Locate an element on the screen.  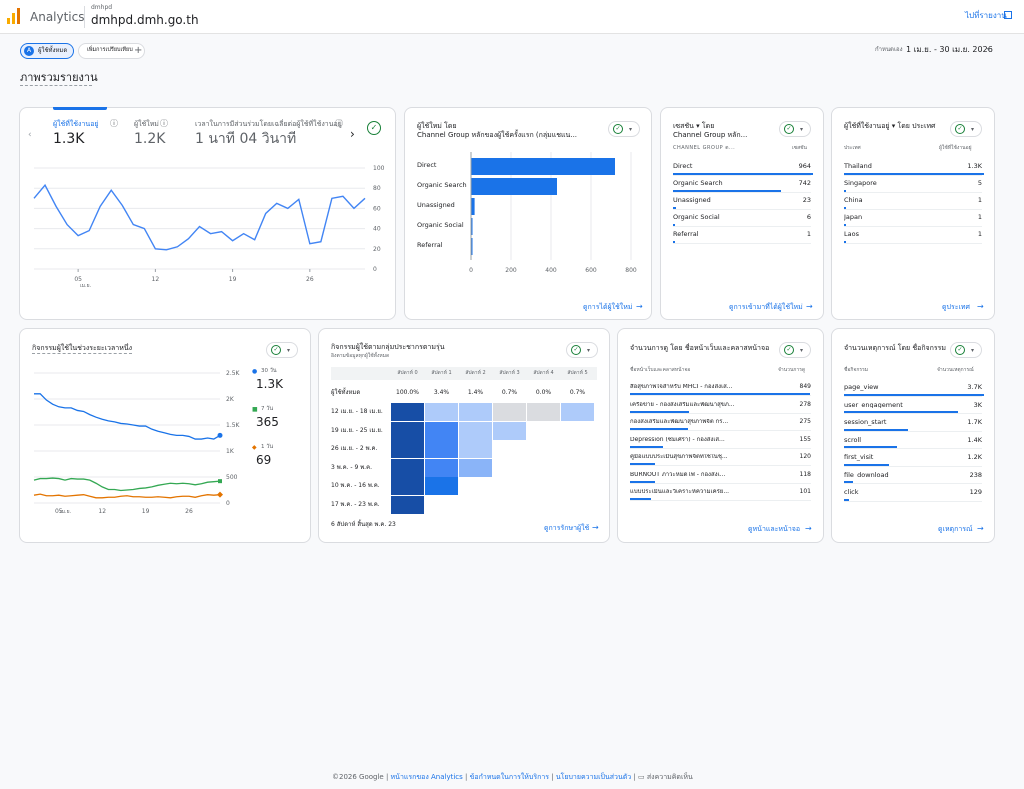
segment-chip: A ผู้ใช้ทั้งหมด is located at coordinates (47, 51).